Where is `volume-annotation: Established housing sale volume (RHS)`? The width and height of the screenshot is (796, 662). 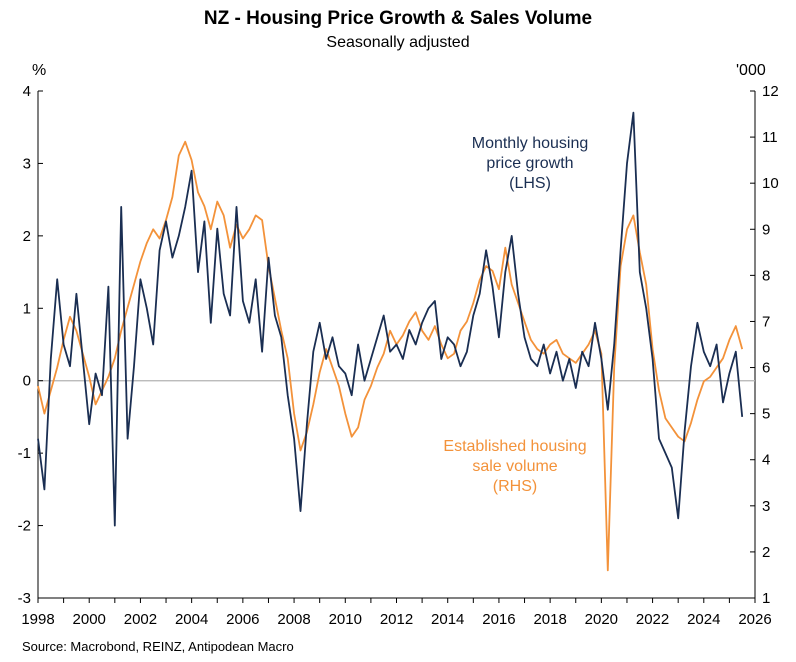 volume-annotation: Established housing sale volume (RHS) is located at coordinates (515, 467).